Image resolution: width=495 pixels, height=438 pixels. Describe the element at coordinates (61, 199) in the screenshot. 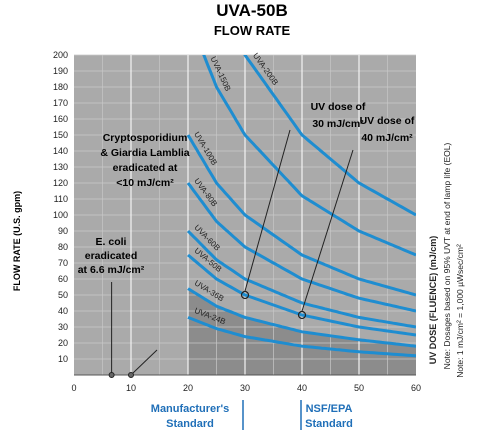

I see `y-tick-label: 110` at that location.